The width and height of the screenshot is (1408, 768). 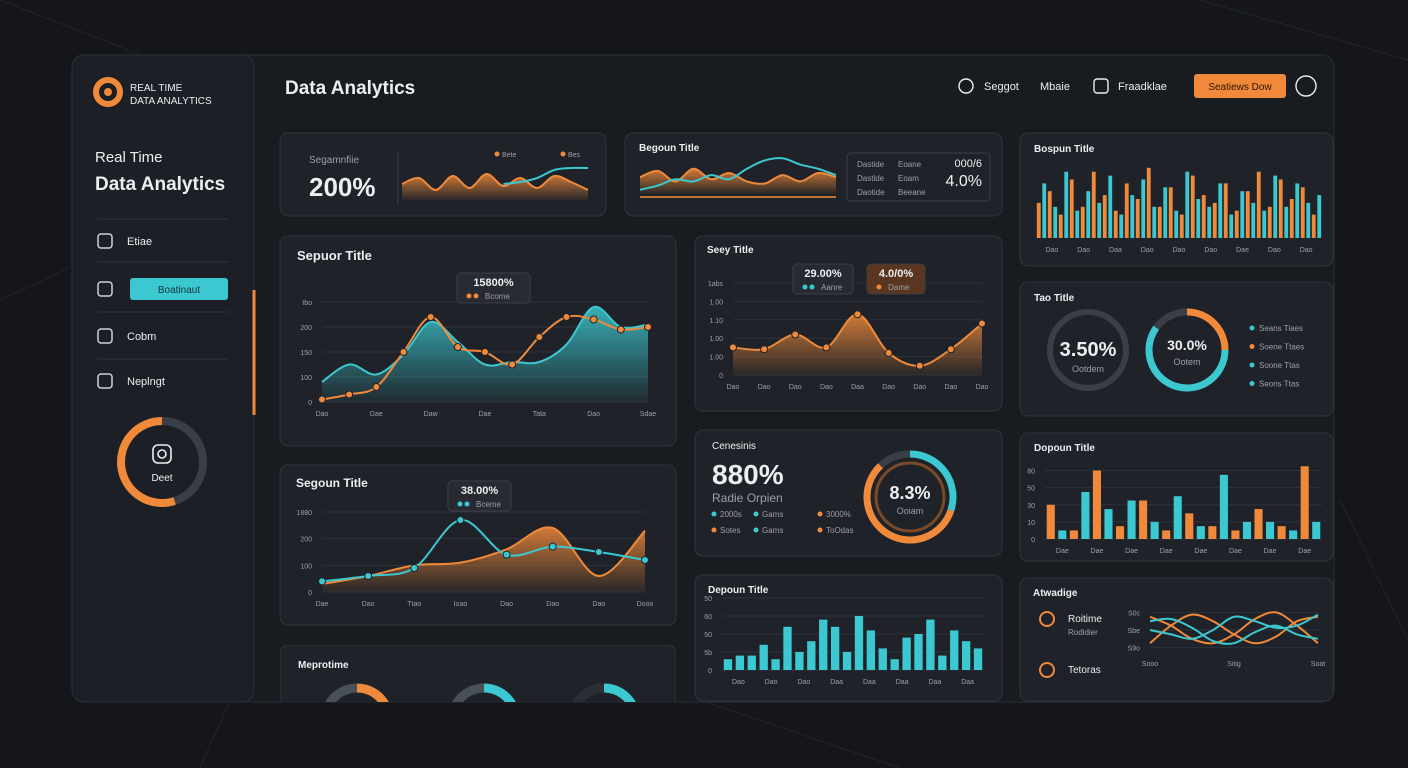 What do you see at coordinates (734, 446) in the screenshot?
I see `kpi-label: Cenesinis` at bounding box center [734, 446].